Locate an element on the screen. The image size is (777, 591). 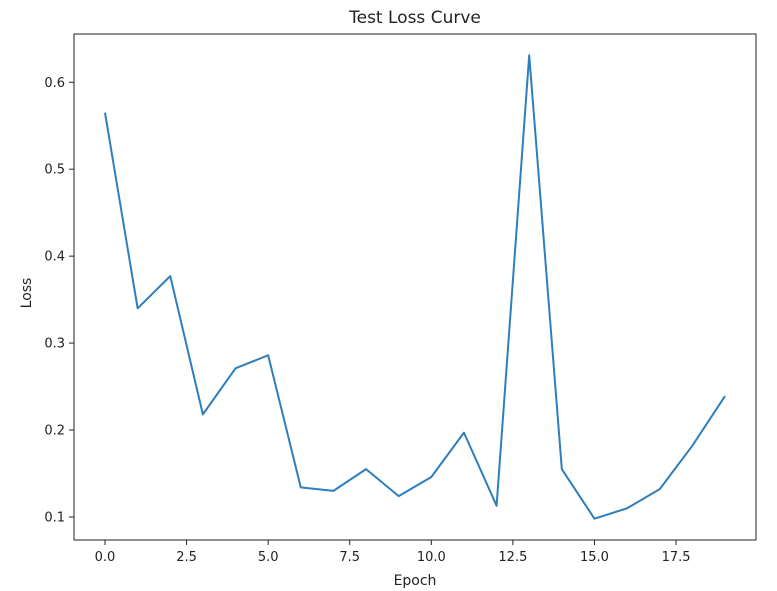
x-tick-label: 7.5 is located at coordinates (349, 557).